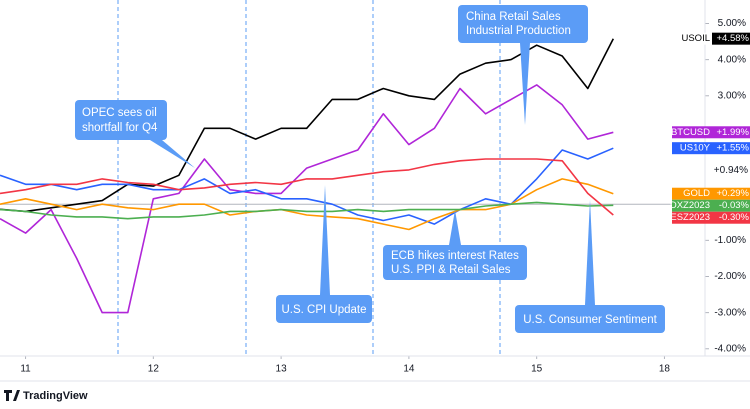 The height and width of the screenshot is (409, 750). I want to click on price-tag-label: -0.03%, so click(734, 205).